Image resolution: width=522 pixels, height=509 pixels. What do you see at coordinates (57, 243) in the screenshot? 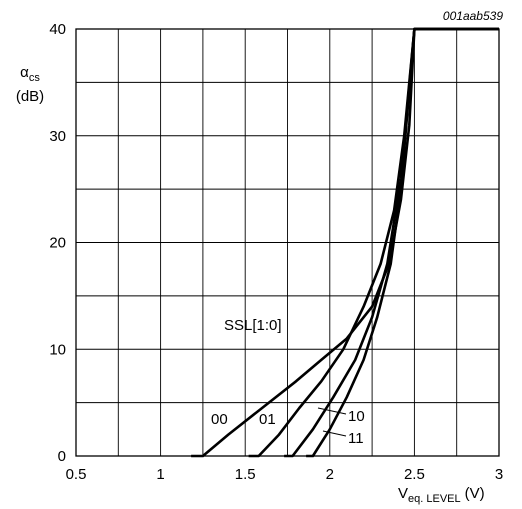
I see `y-tick-label: 20` at bounding box center [57, 243].